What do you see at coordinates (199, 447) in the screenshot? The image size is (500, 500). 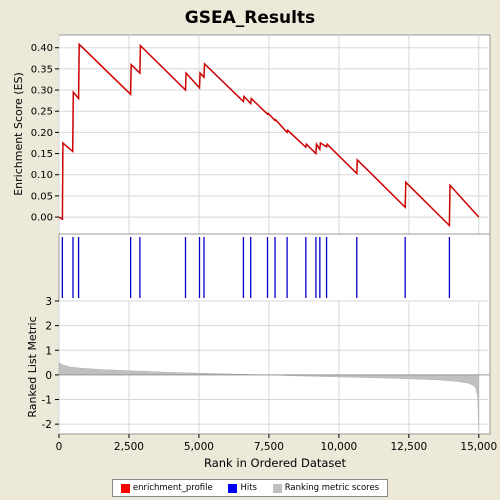 I see `x-tick-label: 5,000` at bounding box center [199, 447].